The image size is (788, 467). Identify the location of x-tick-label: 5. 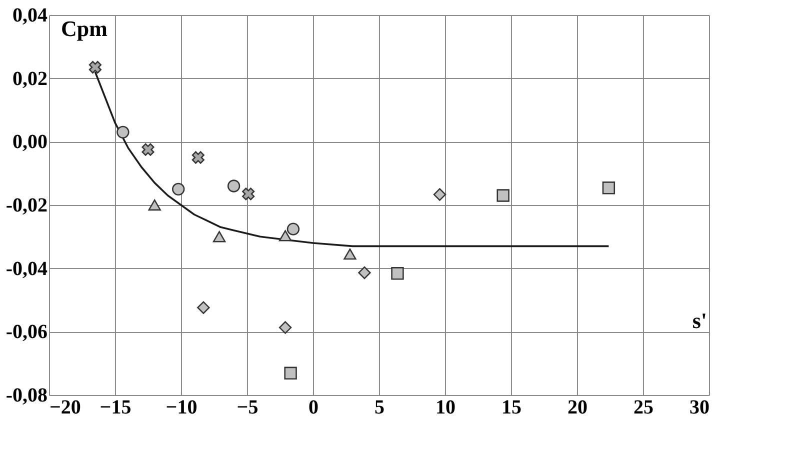
(379, 407).